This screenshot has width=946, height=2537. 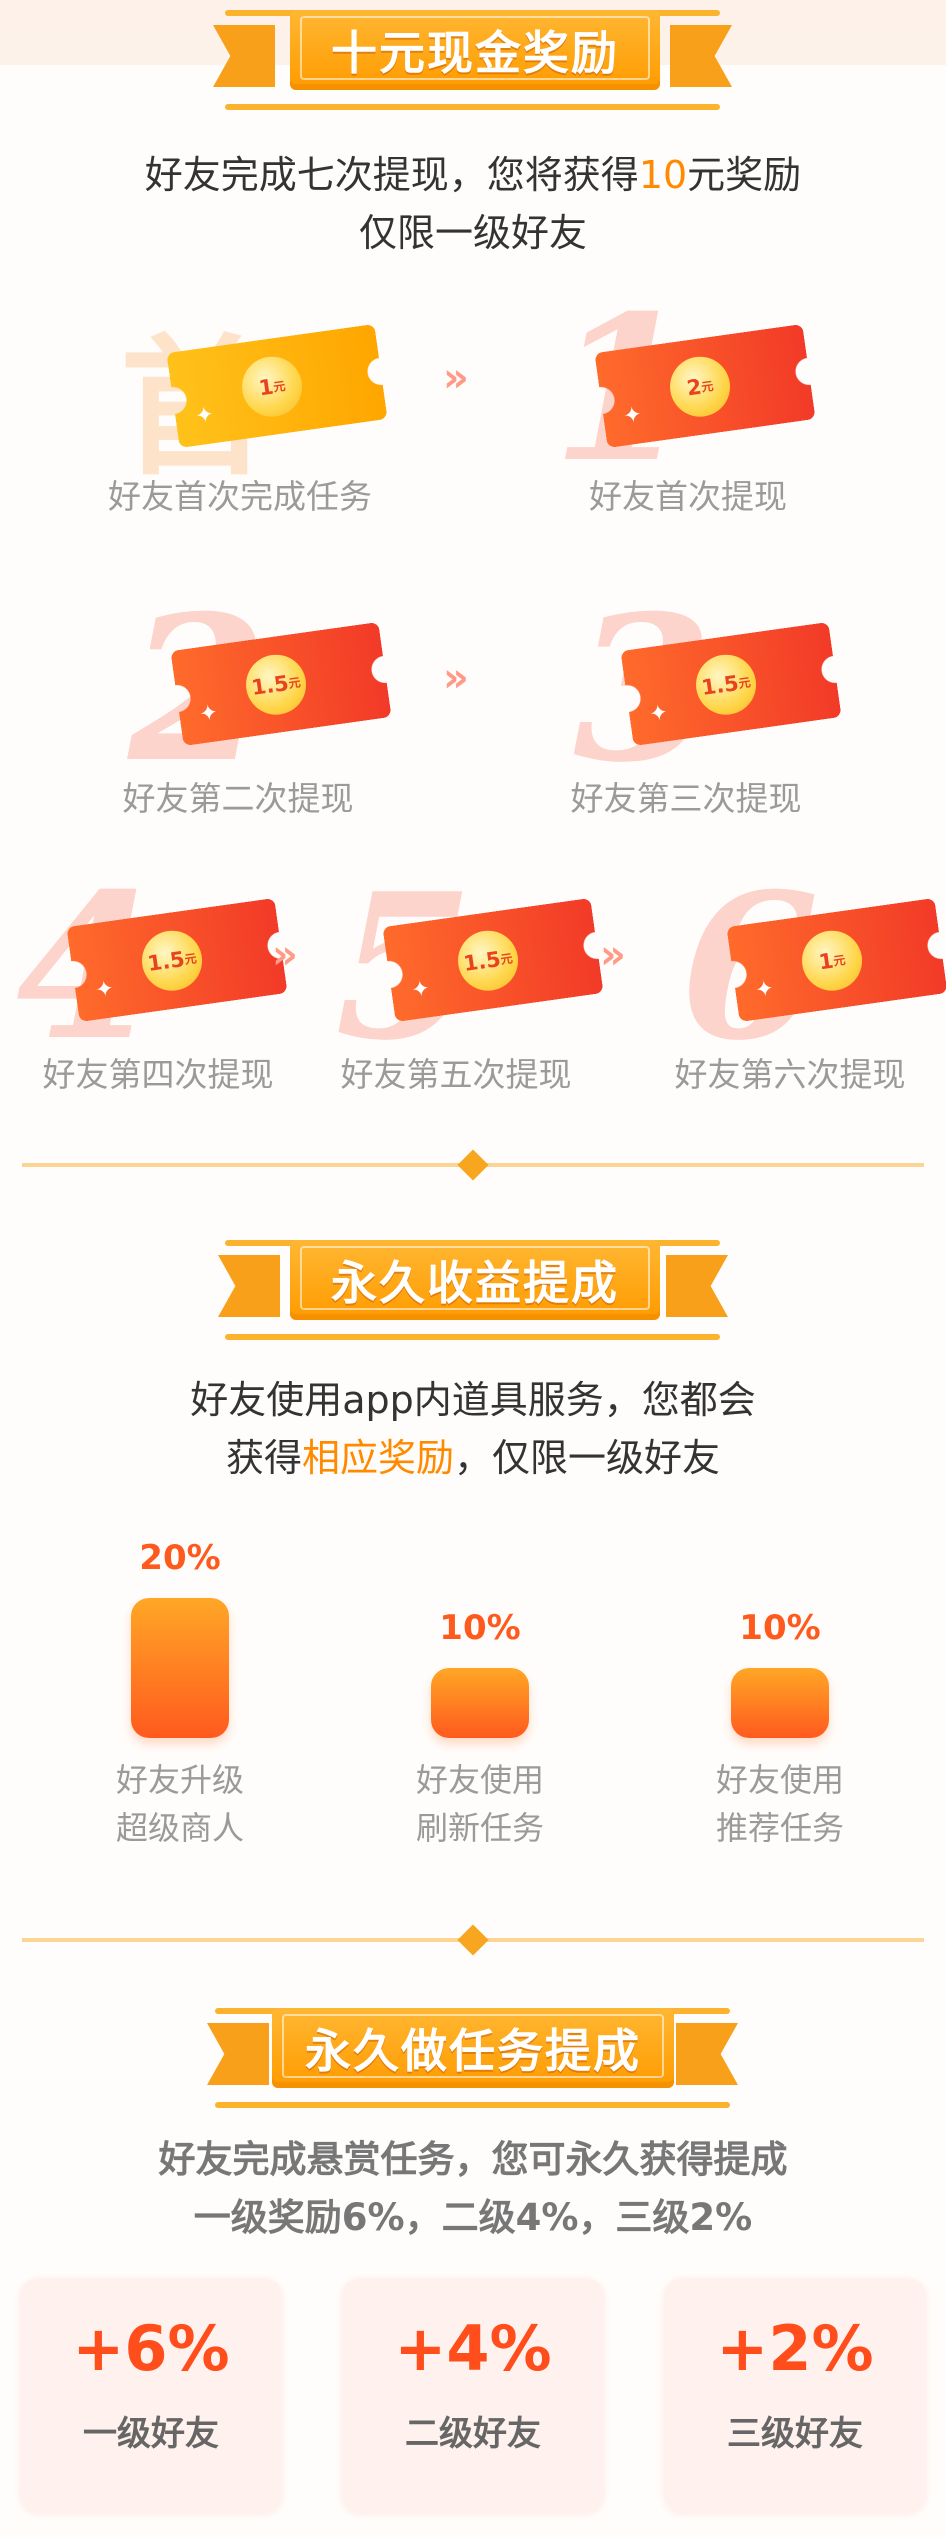 What do you see at coordinates (686, 798) in the screenshot?
I see `step-label: 好友第三次提现` at bounding box center [686, 798].